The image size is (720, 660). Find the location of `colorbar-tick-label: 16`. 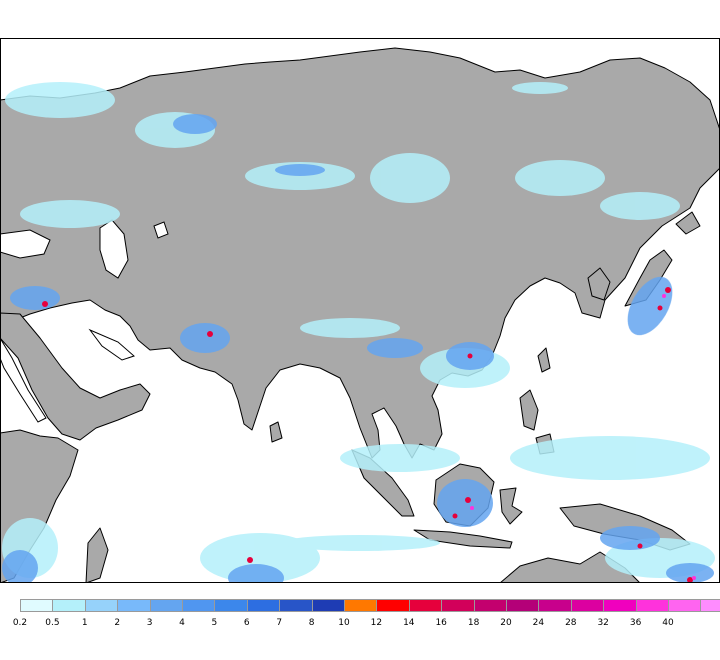

colorbar-tick-label: 16 is located at coordinates (440, 623).